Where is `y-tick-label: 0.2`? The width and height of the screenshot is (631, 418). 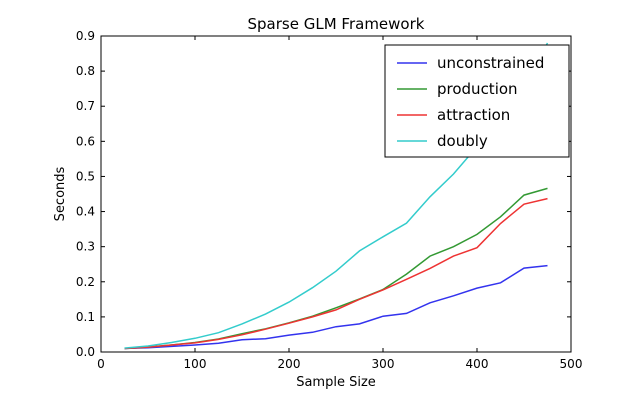 y-tick-label: 0.2 is located at coordinates (85, 282).